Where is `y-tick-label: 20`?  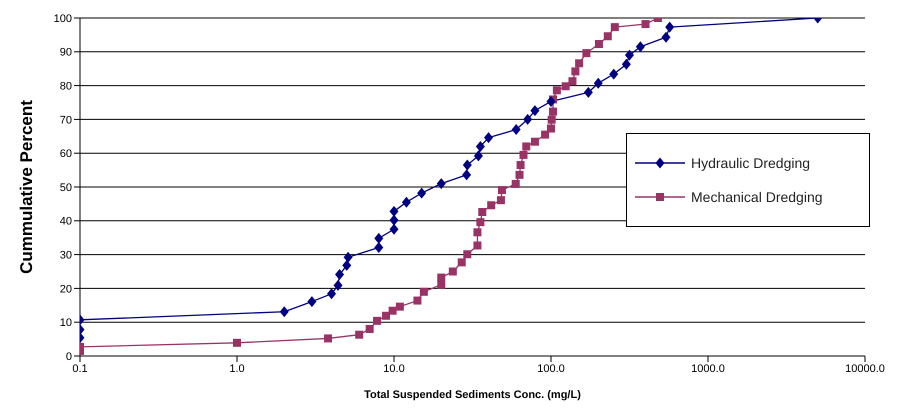 y-tick-label: 20 is located at coordinates (66, 289).